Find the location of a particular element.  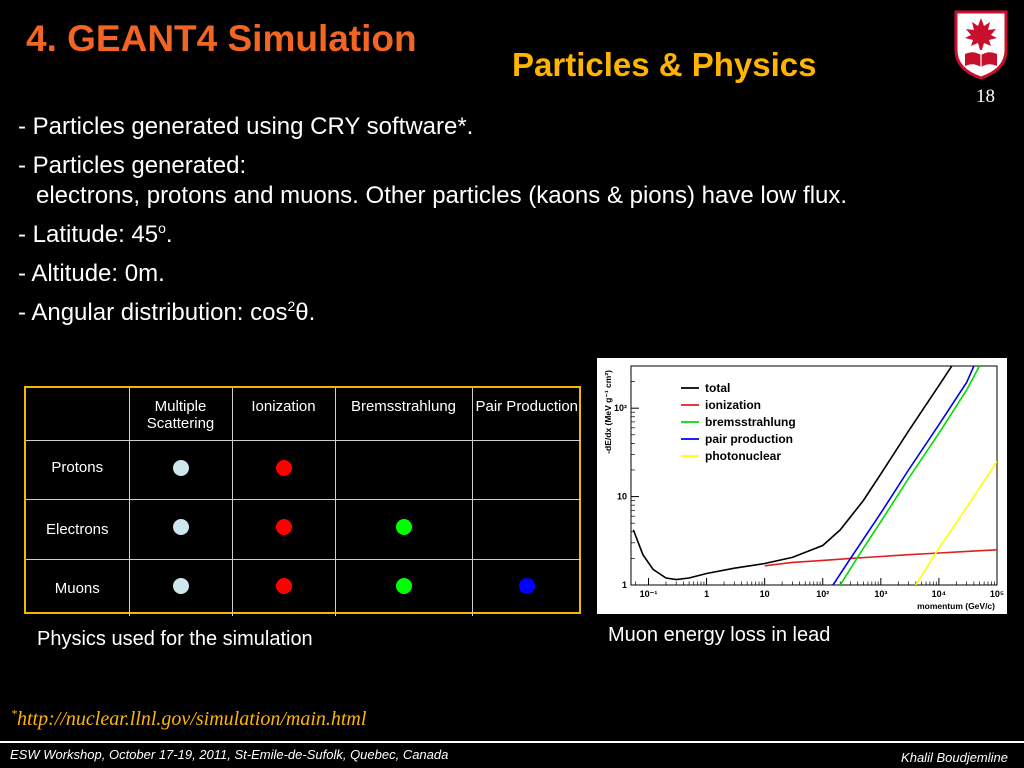

table-header-cell: Multiple Scattering is located at coordinates (180, 414).